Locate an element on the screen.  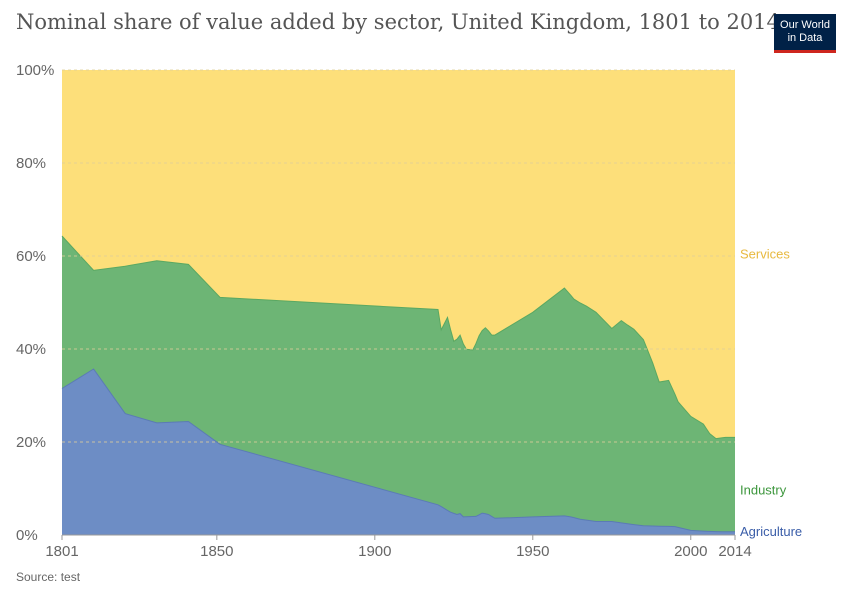
x-tick-label: 1850 is located at coordinates (216, 551).